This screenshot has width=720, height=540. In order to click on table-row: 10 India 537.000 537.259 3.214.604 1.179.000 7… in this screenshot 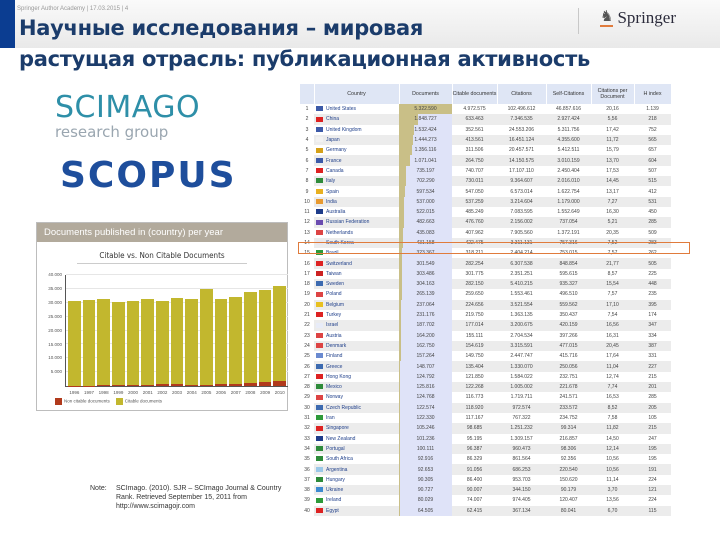, I will do `click(485, 201)`.